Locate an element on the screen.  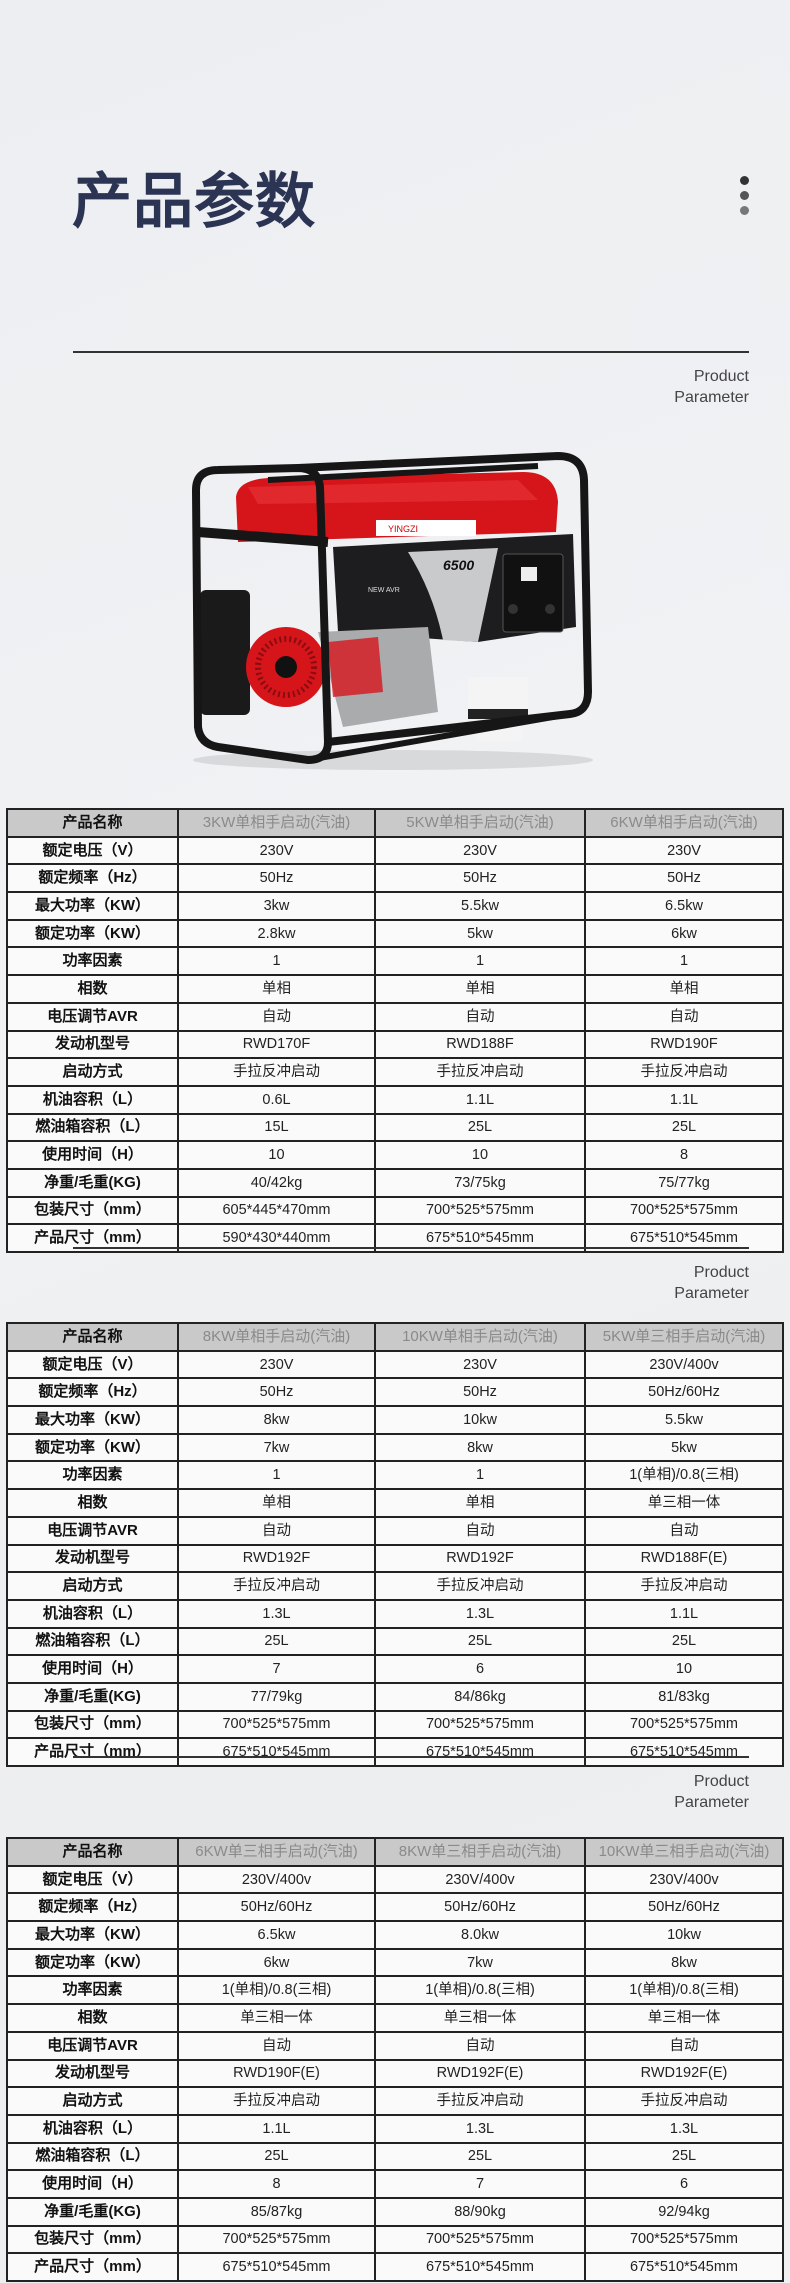
table-row: 净重/毛重(KG) 40/42kg 73/75kg 75/77kg is located at coordinates (395, 1182).